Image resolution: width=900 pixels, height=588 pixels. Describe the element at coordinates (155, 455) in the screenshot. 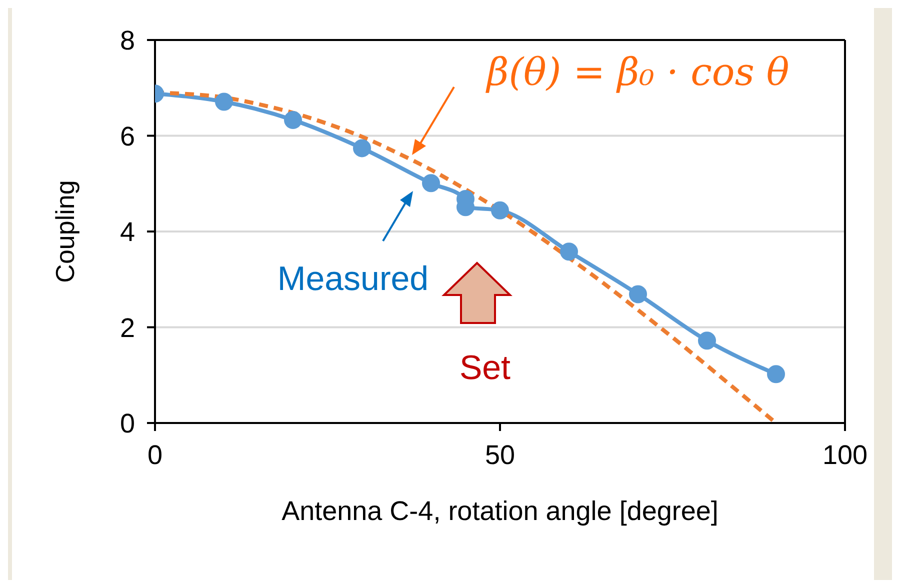

I see `x-tick-label: 0` at that location.